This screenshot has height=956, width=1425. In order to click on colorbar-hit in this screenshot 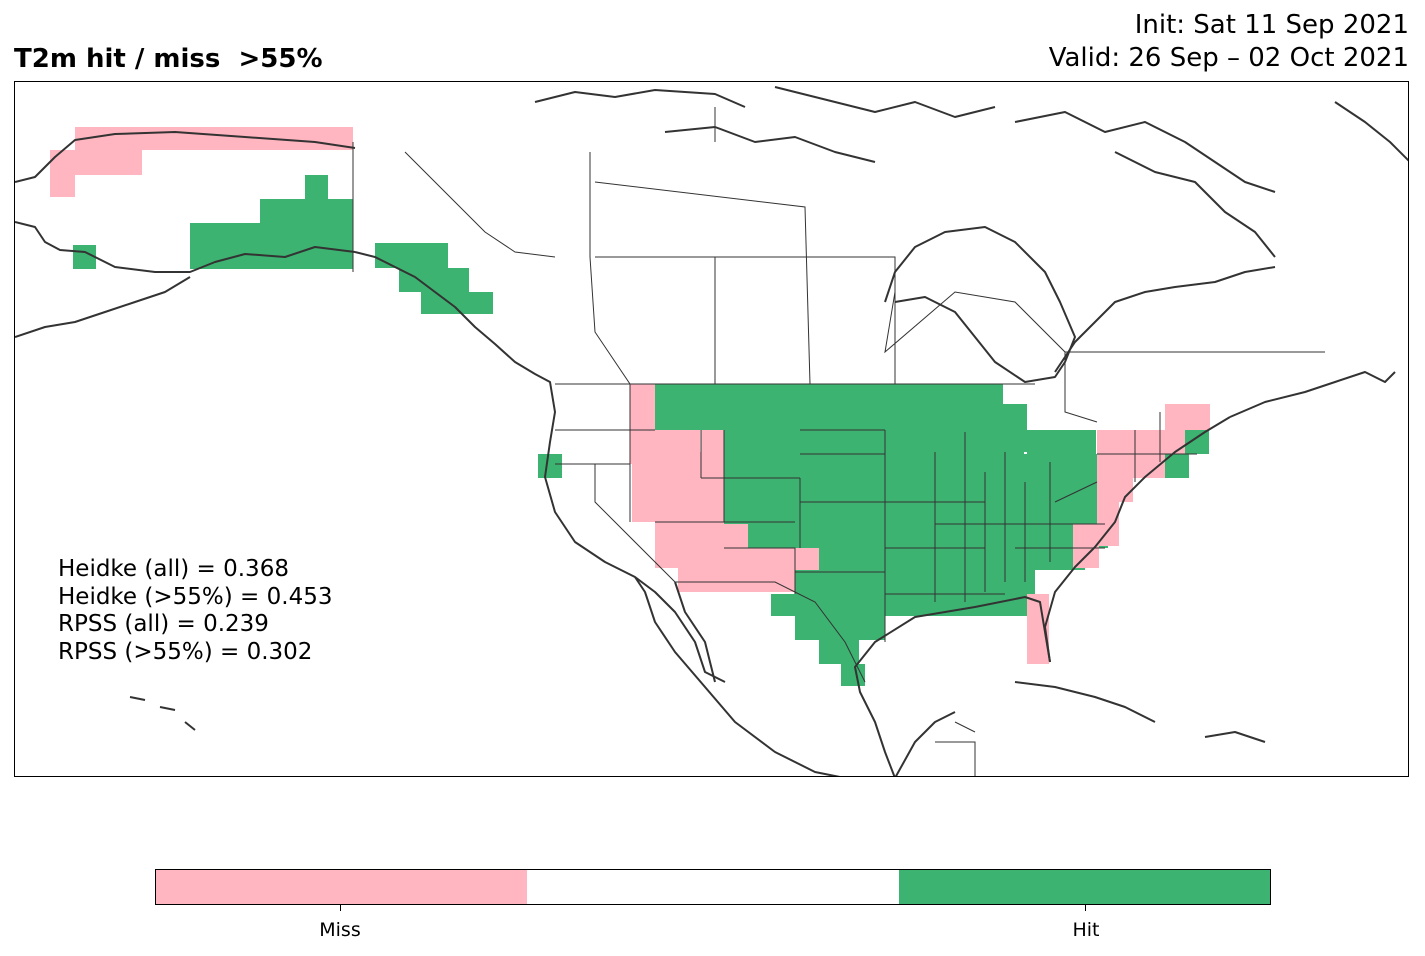, I will do `click(1084, 887)`.